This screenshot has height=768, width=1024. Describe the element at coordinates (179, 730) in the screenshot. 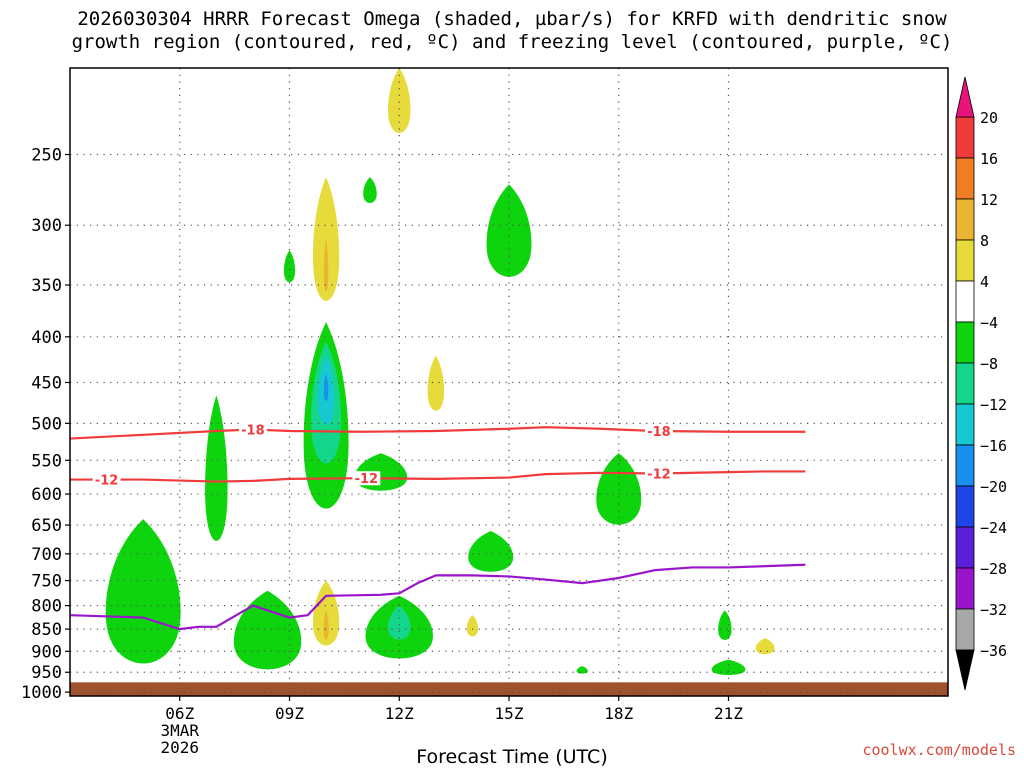

I see `x-tick-sublabel-0: 3MAR` at that location.